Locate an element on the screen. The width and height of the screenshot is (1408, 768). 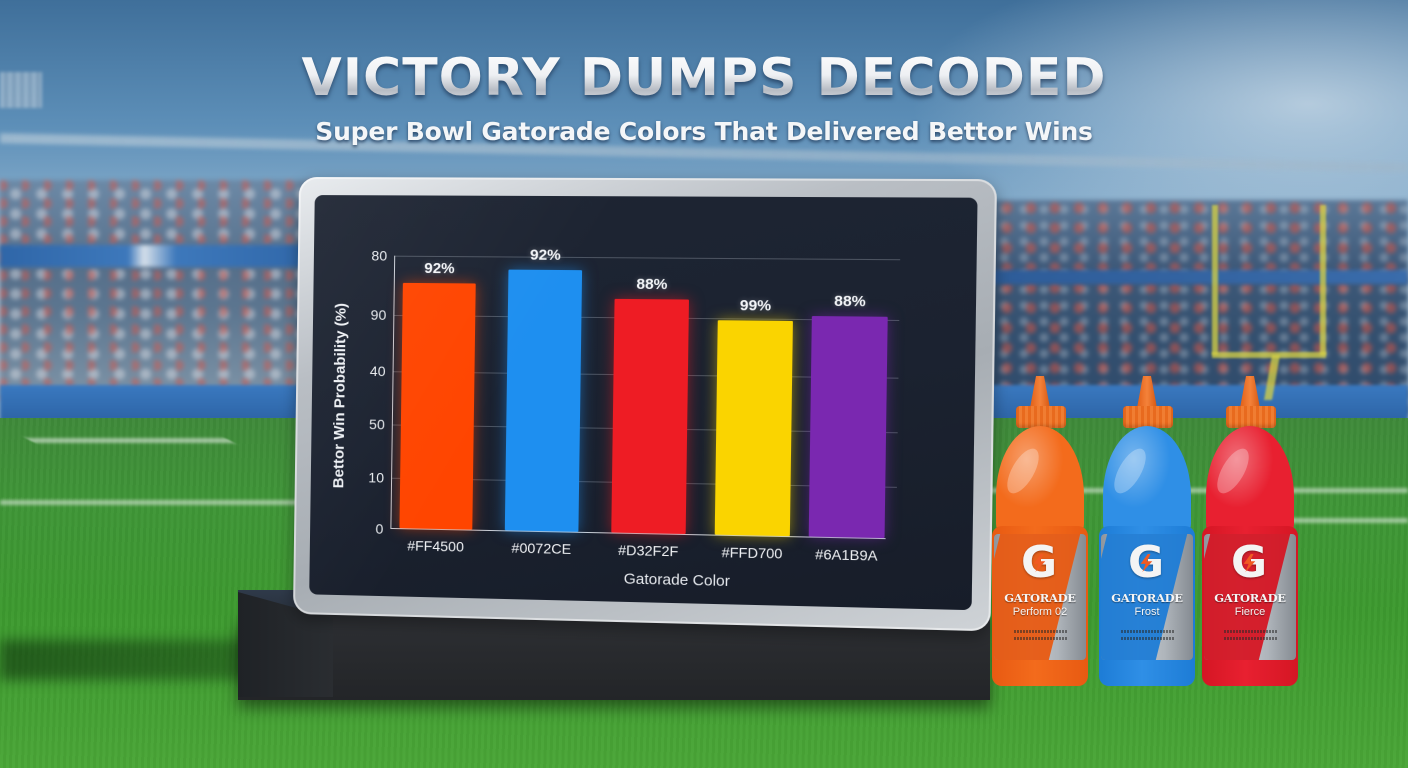
x-tick-label: #6A1B9A is located at coordinates (846, 554).